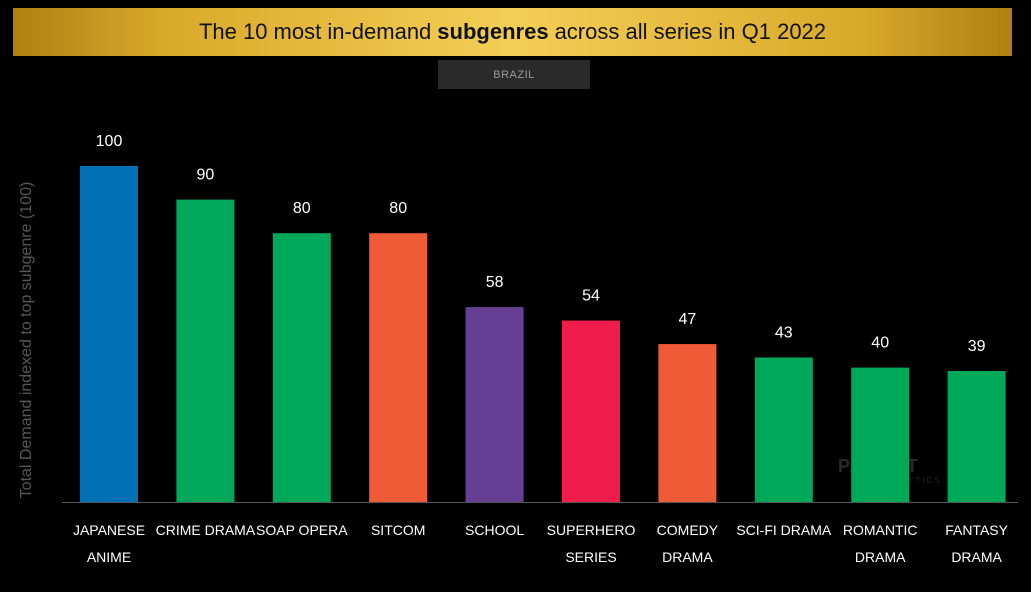 This screenshot has width=1031, height=592. Describe the element at coordinates (977, 346) in the screenshot. I see `data-label: 39` at that location.